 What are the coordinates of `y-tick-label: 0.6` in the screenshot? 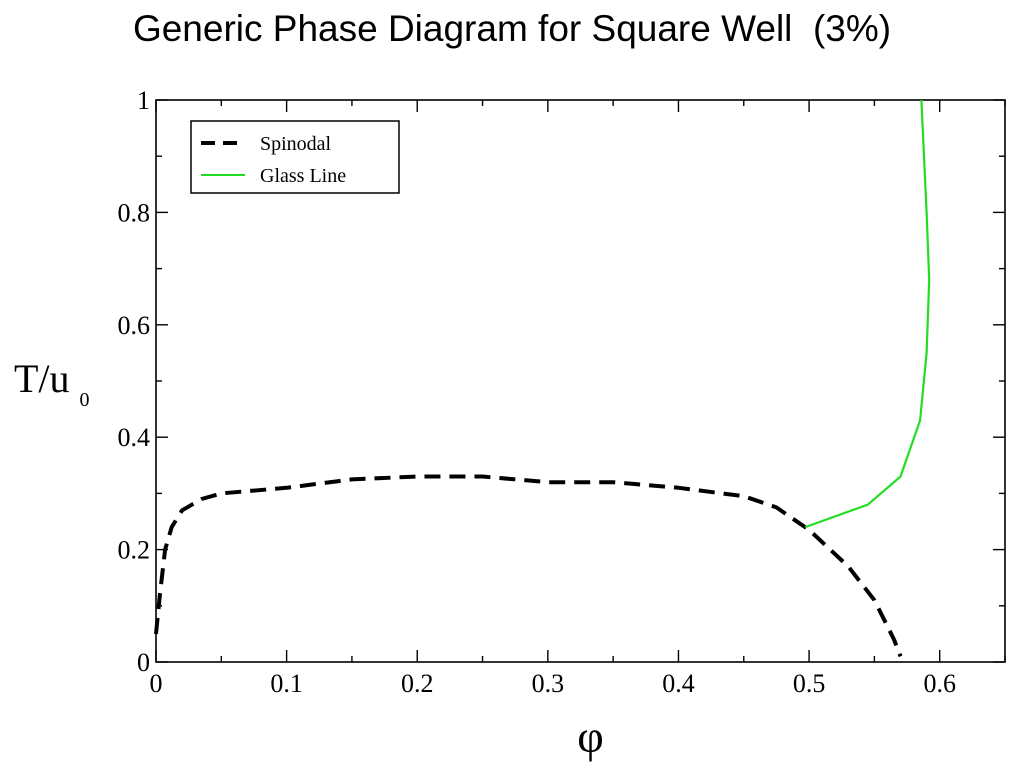 It's located at (134, 325).